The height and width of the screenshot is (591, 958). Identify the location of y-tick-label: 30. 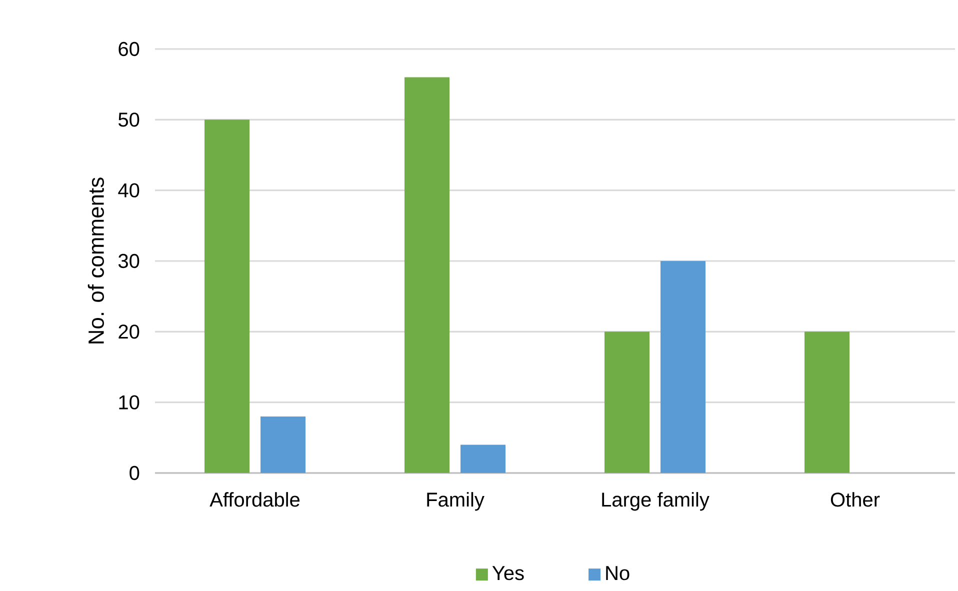
(129, 261).